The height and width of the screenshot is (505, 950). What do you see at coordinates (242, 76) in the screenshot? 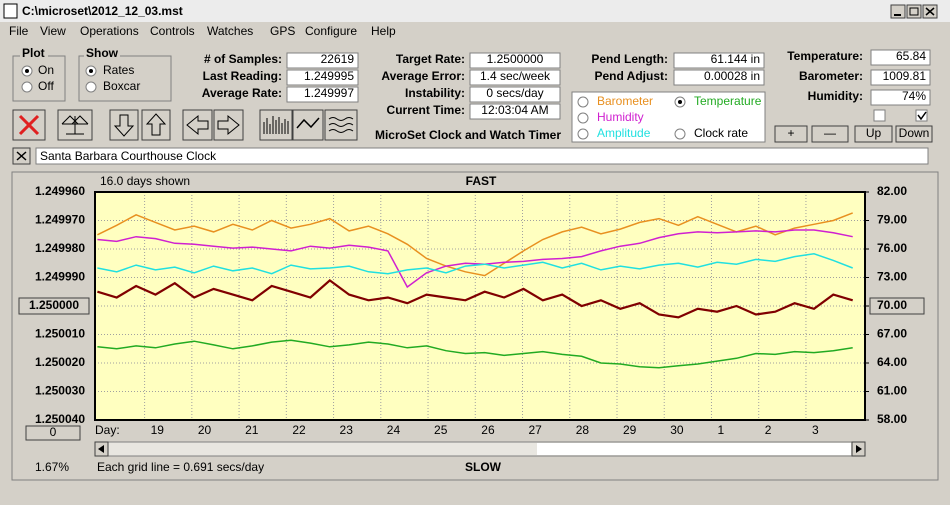
I see `field-label: Last Reading:` at bounding box center [242, 76].